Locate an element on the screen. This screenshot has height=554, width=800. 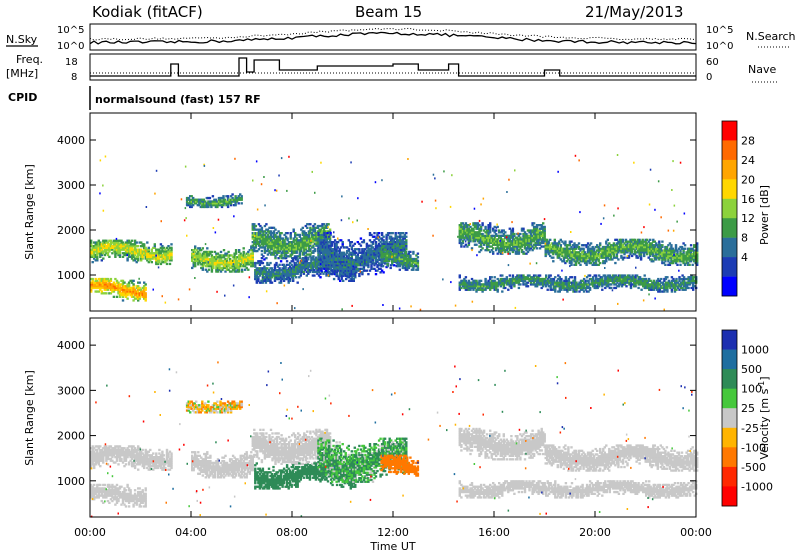
nave-label: Nave is located at coordinates (762, 69).